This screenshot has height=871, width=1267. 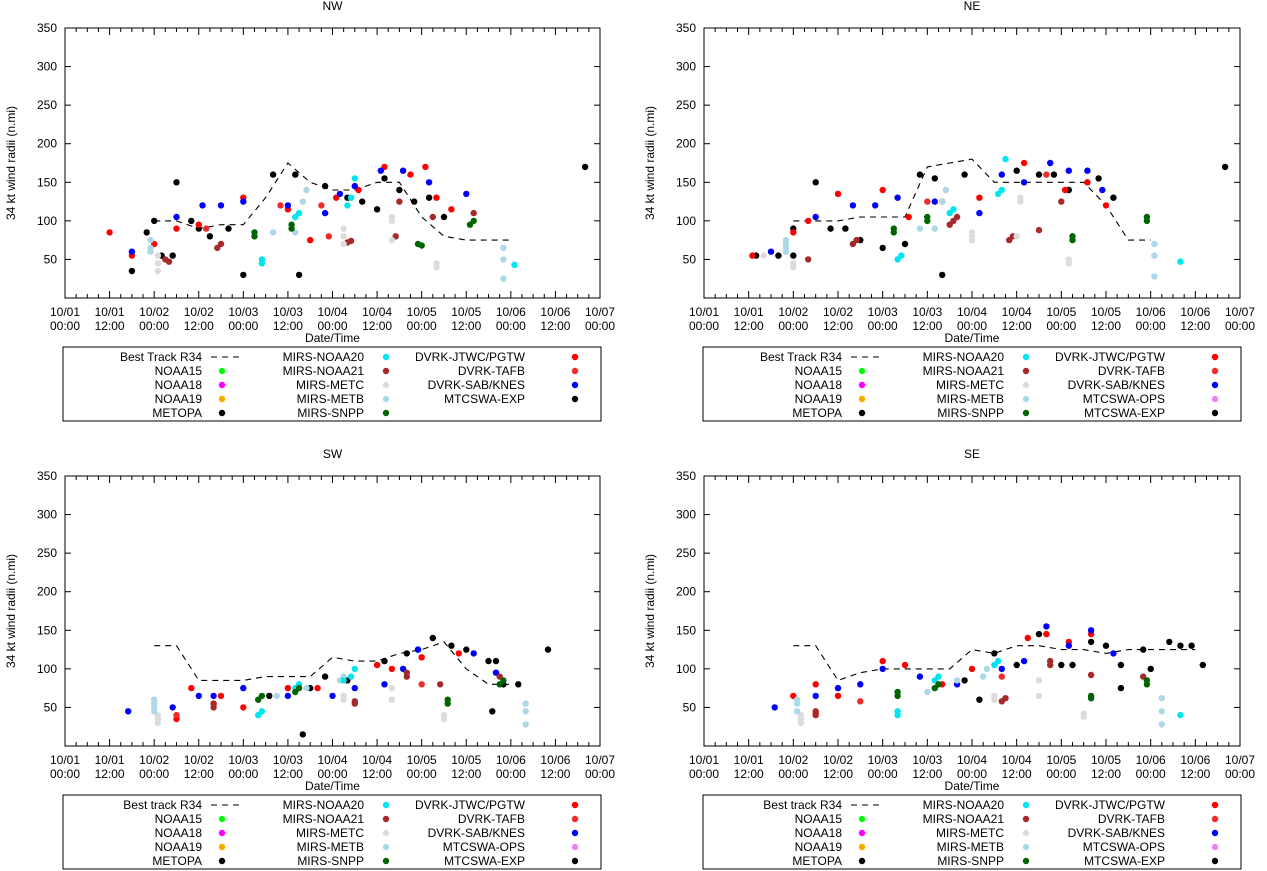 I want to click on x-tick-label-date: 10/01, so click(x=749, y=312).